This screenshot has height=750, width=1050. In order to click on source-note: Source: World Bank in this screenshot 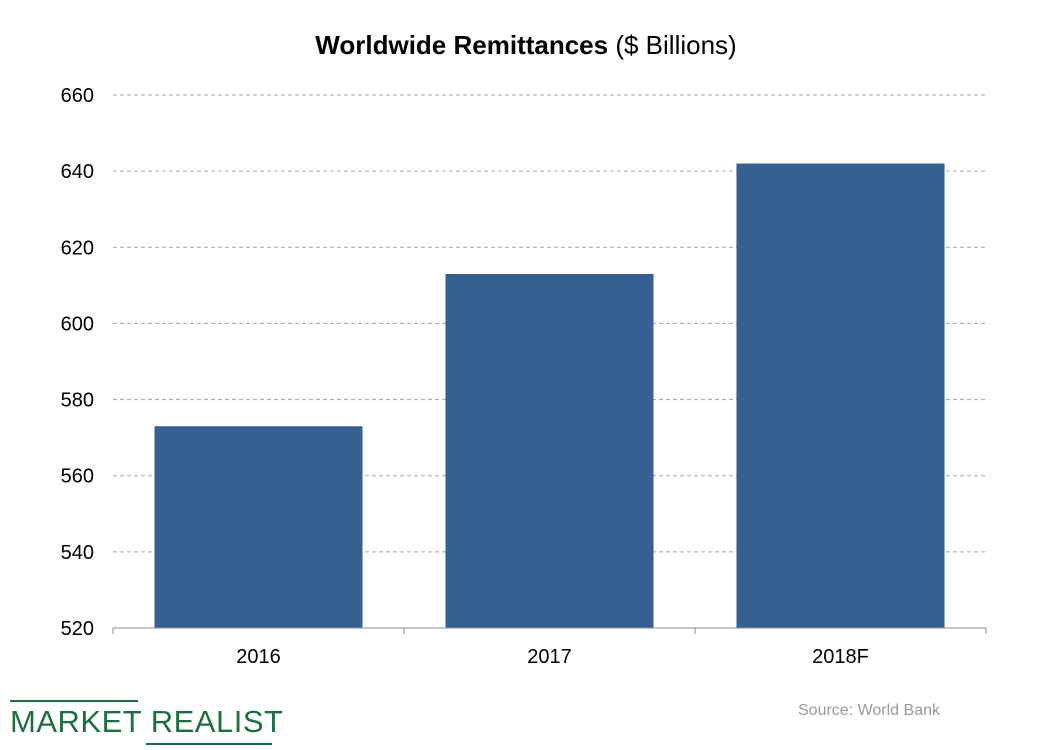, I will do `click(869, 710)`.